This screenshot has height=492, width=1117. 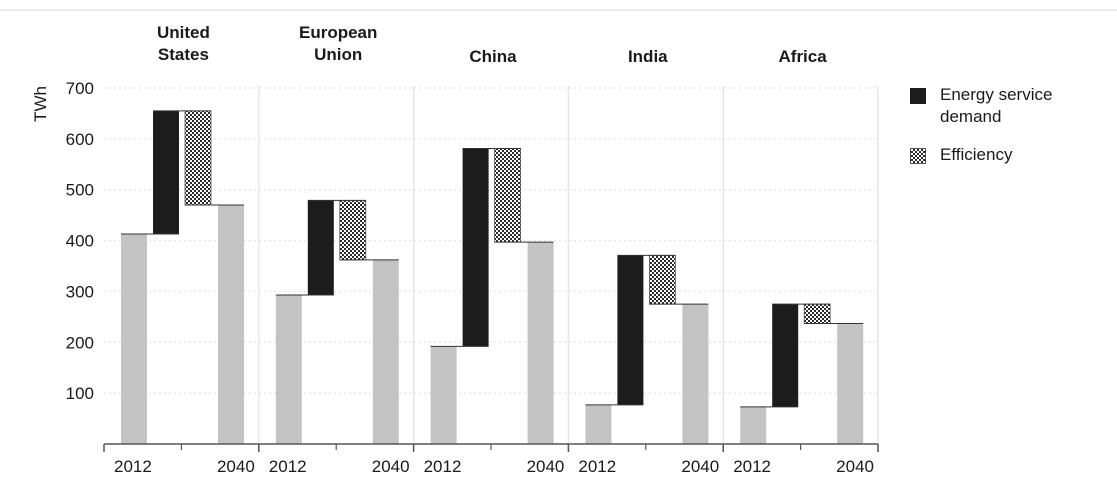 I want to click on legend-item-energy-service-demand: Energy service demand, so click(x=1008, y=106).